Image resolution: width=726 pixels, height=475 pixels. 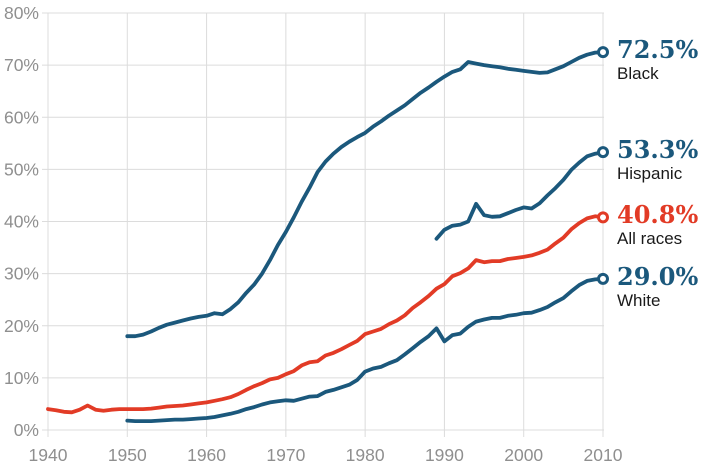 I want to click on series-label-white: 29.0% White, so click(x=671, y=285).